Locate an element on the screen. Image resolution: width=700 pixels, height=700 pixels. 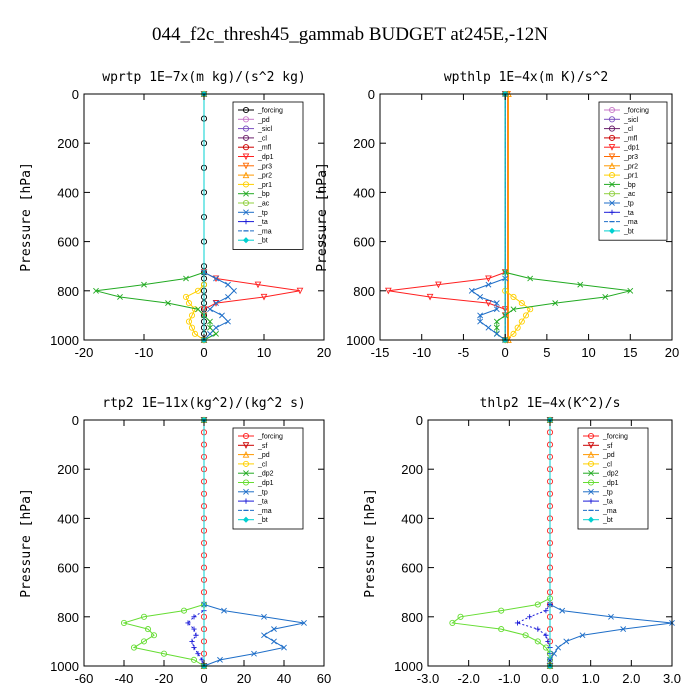
legend-label: _sf is located at coordinates (262, 446).